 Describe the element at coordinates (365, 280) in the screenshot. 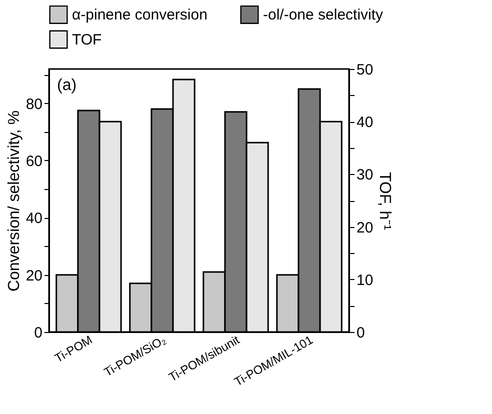

I see `y2-tick-label: 10` at that location.